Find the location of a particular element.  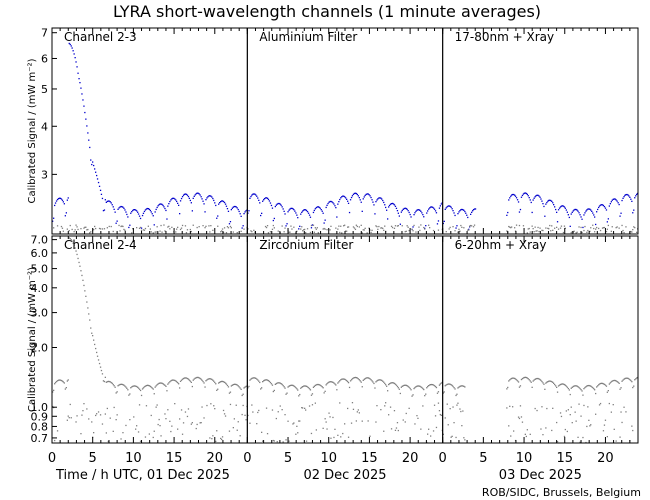

x-tick-label: 15 is located at coordinates (174, 458).